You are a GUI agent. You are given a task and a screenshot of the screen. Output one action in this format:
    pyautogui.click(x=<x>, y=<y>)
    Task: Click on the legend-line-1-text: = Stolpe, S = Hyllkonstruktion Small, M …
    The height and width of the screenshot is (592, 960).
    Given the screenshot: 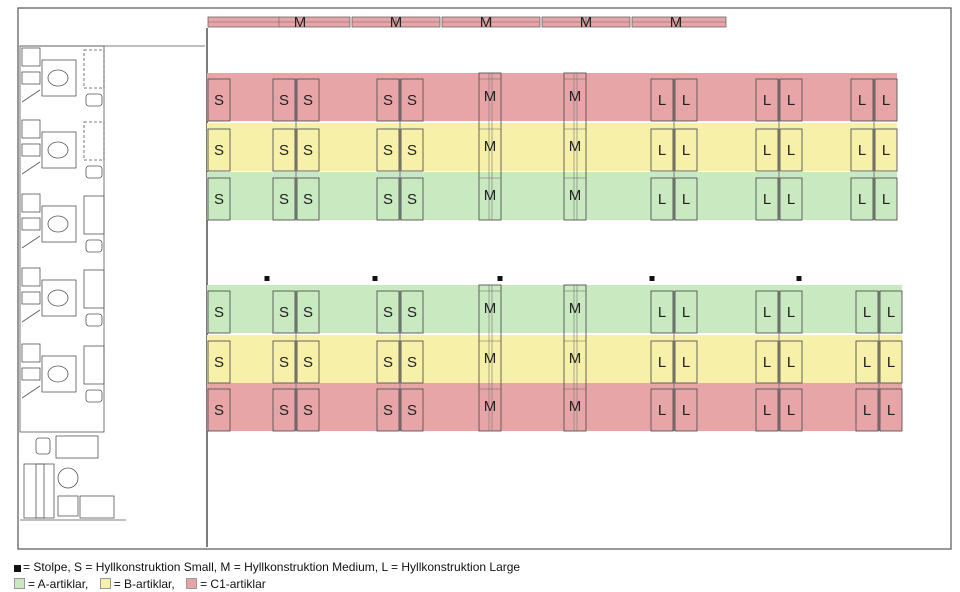 What is the action you would take?
    pyautogui.click(x=272, y=567)
    